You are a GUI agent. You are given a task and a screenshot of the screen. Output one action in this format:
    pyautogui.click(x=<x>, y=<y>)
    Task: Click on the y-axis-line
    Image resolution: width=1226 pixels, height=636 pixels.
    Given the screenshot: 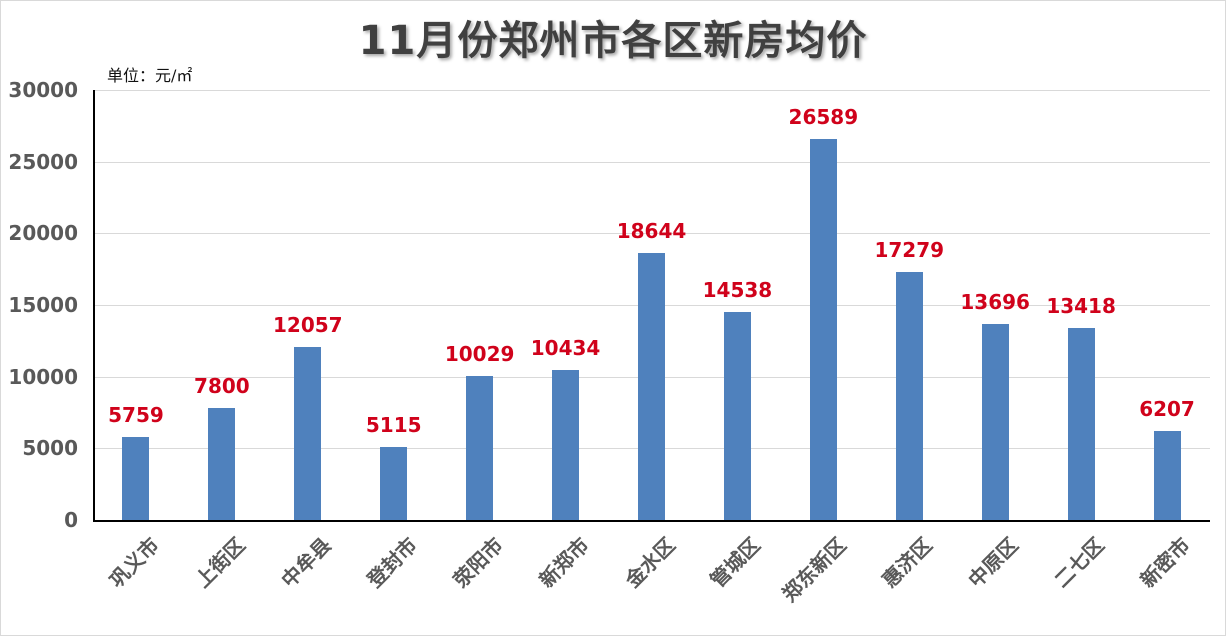 What is the action you would take?
    pyautogui.click(x=94, y=305)
    